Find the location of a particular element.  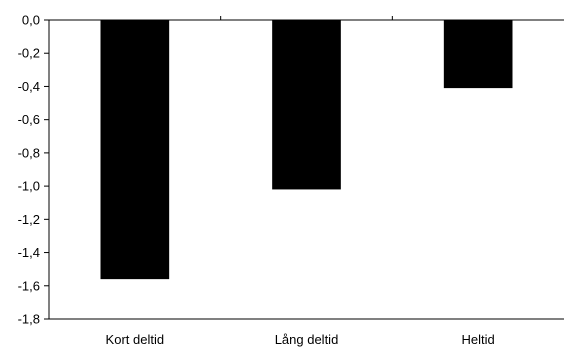

y-tick-label: -1,2 is located at coordinates (29, 219).